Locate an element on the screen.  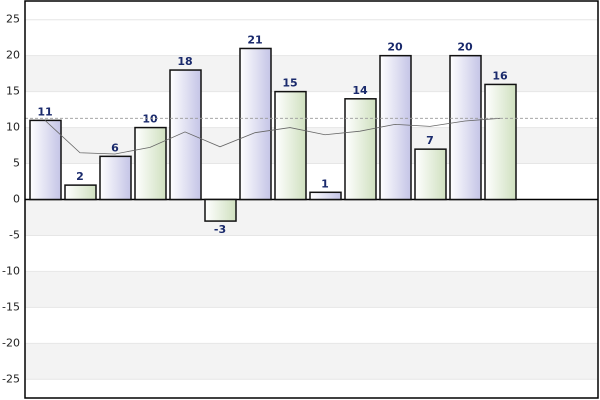
value-label: 14 is located at coordinates (360, 90).